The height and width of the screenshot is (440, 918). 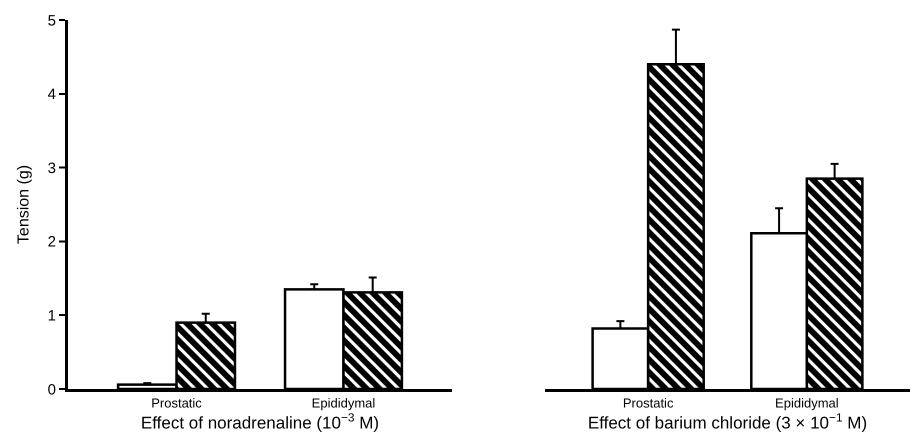 What do you see at coordinates (728, 421) in the screenshot?
I see `x-axis-title: Effect of barium chloride (3 × 10$^{−1}$ M)` at bounding box center [728, 421].